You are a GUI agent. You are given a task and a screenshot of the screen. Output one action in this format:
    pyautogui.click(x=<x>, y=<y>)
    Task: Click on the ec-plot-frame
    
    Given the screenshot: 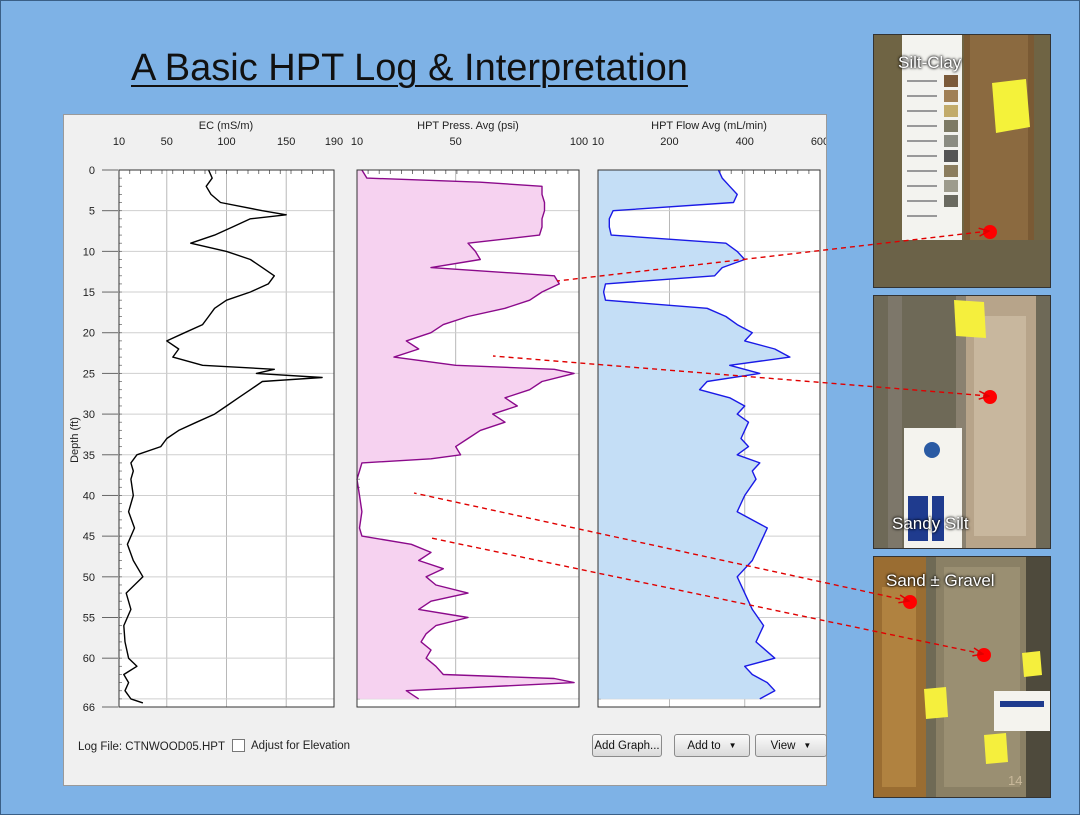 What is the action you would take?
    pyautogui.click(x=226, y=438)
    